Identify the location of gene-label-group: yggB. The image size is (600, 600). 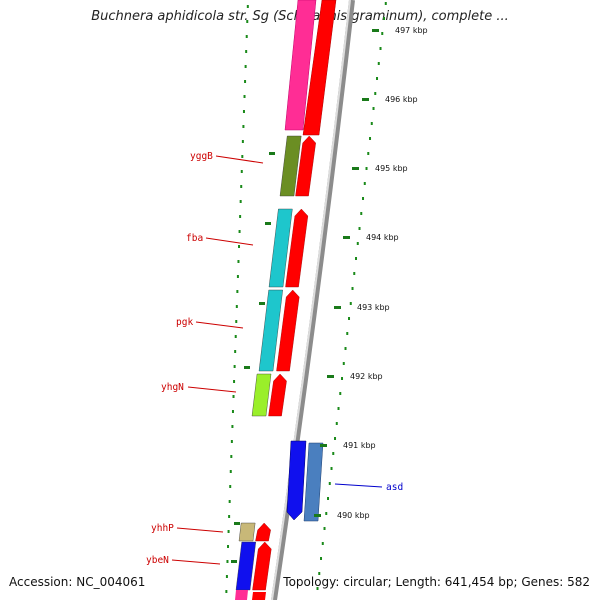
(227, 157).